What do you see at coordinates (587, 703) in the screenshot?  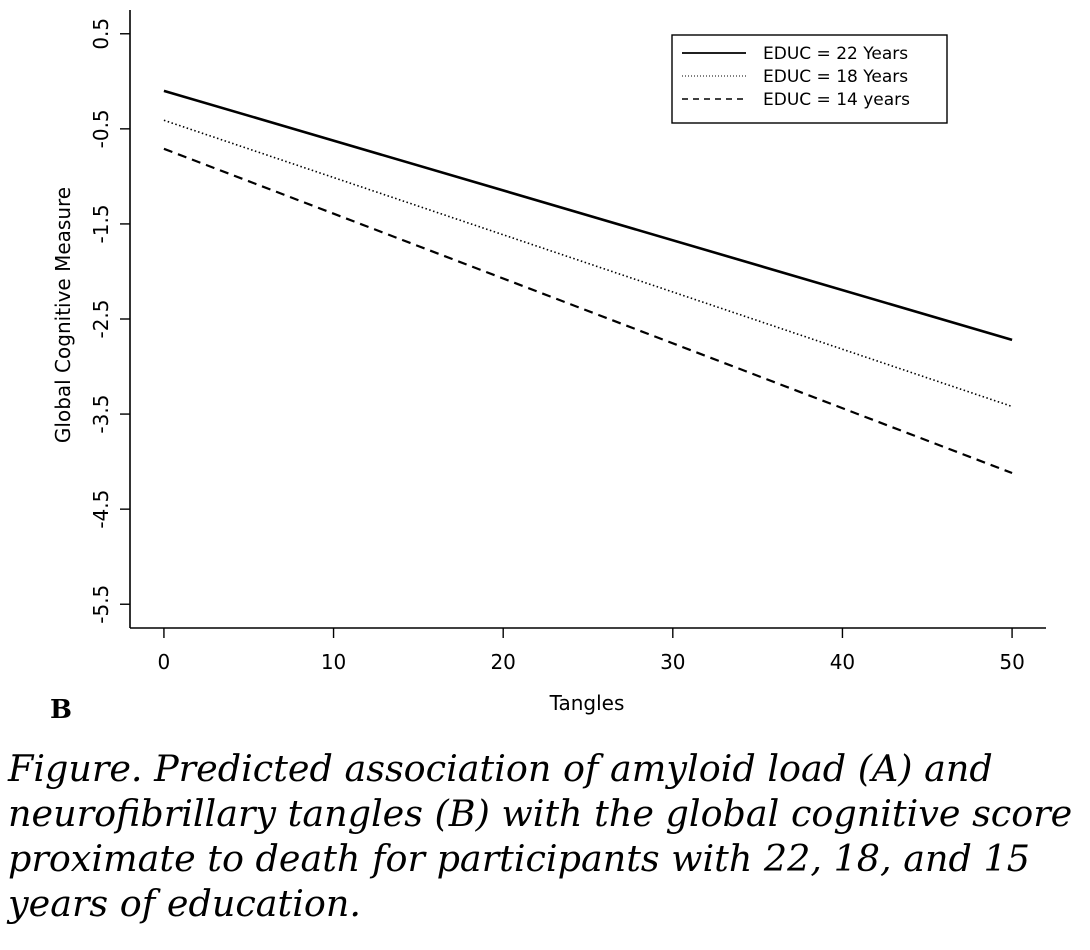 I see `x-axis-title: Tangles` at bounding box center [587, 703].